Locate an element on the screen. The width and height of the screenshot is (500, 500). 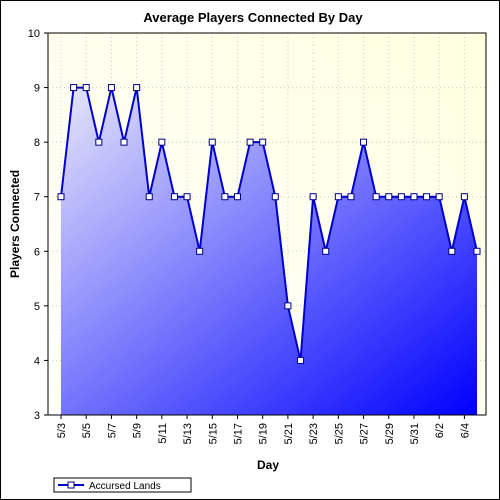
x-tick-label: 5/11 is located at coordinates (163, 433).